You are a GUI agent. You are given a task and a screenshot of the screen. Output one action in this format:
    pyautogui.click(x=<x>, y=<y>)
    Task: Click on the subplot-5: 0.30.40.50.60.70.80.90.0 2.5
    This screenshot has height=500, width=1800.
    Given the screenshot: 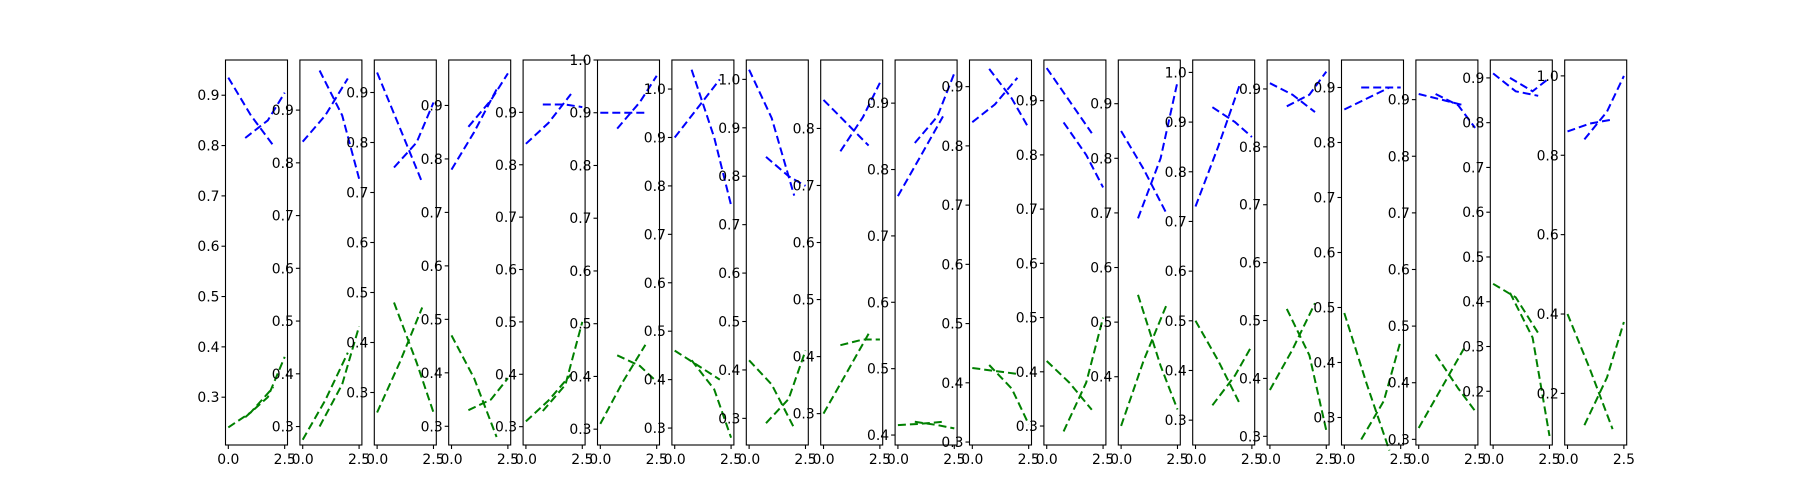 What is the action you would take?
    pyautogui.click(x=544, y=263)
    